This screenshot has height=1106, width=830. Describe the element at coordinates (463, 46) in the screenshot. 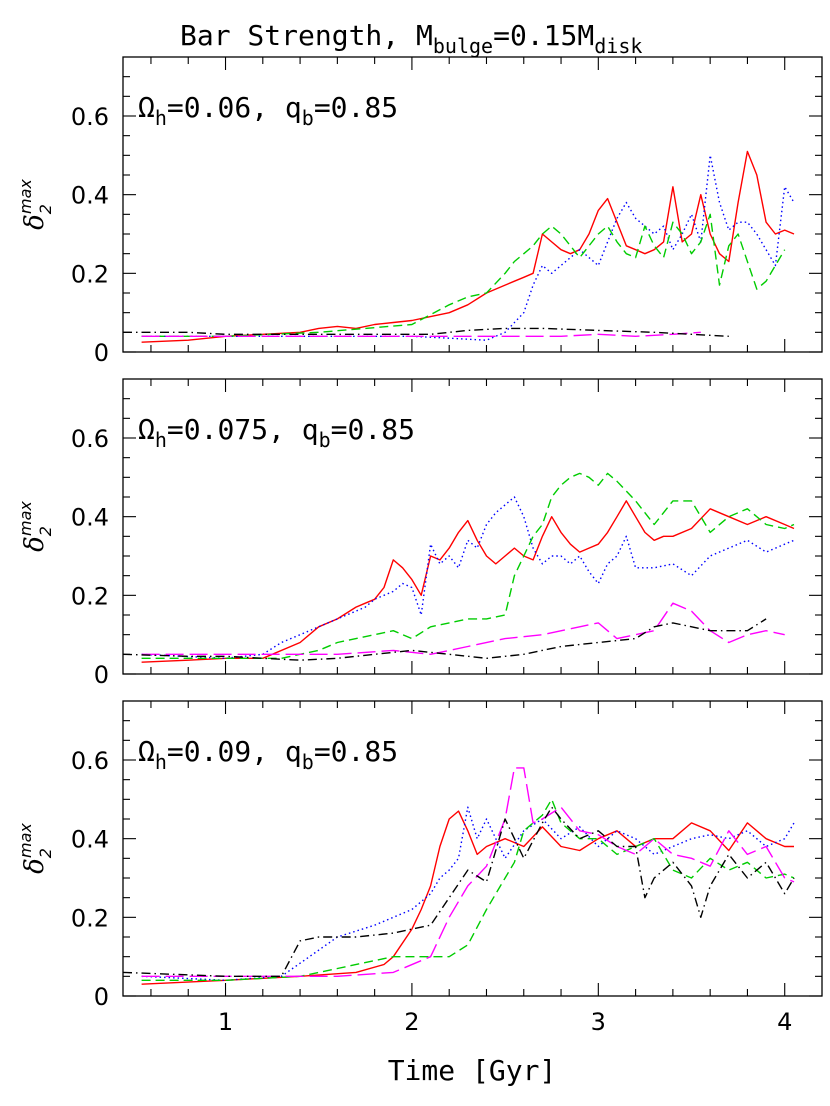

I see `title-sub-bulge: bulge` at that location.